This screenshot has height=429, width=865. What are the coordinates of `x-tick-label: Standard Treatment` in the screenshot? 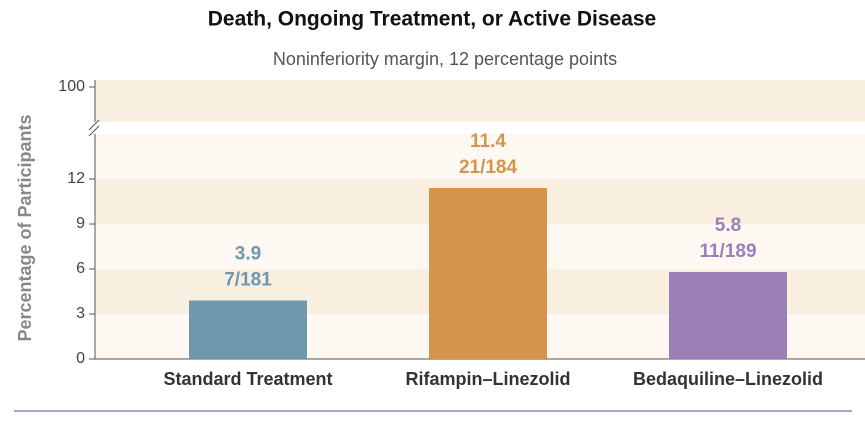 It's located at (247, 379).